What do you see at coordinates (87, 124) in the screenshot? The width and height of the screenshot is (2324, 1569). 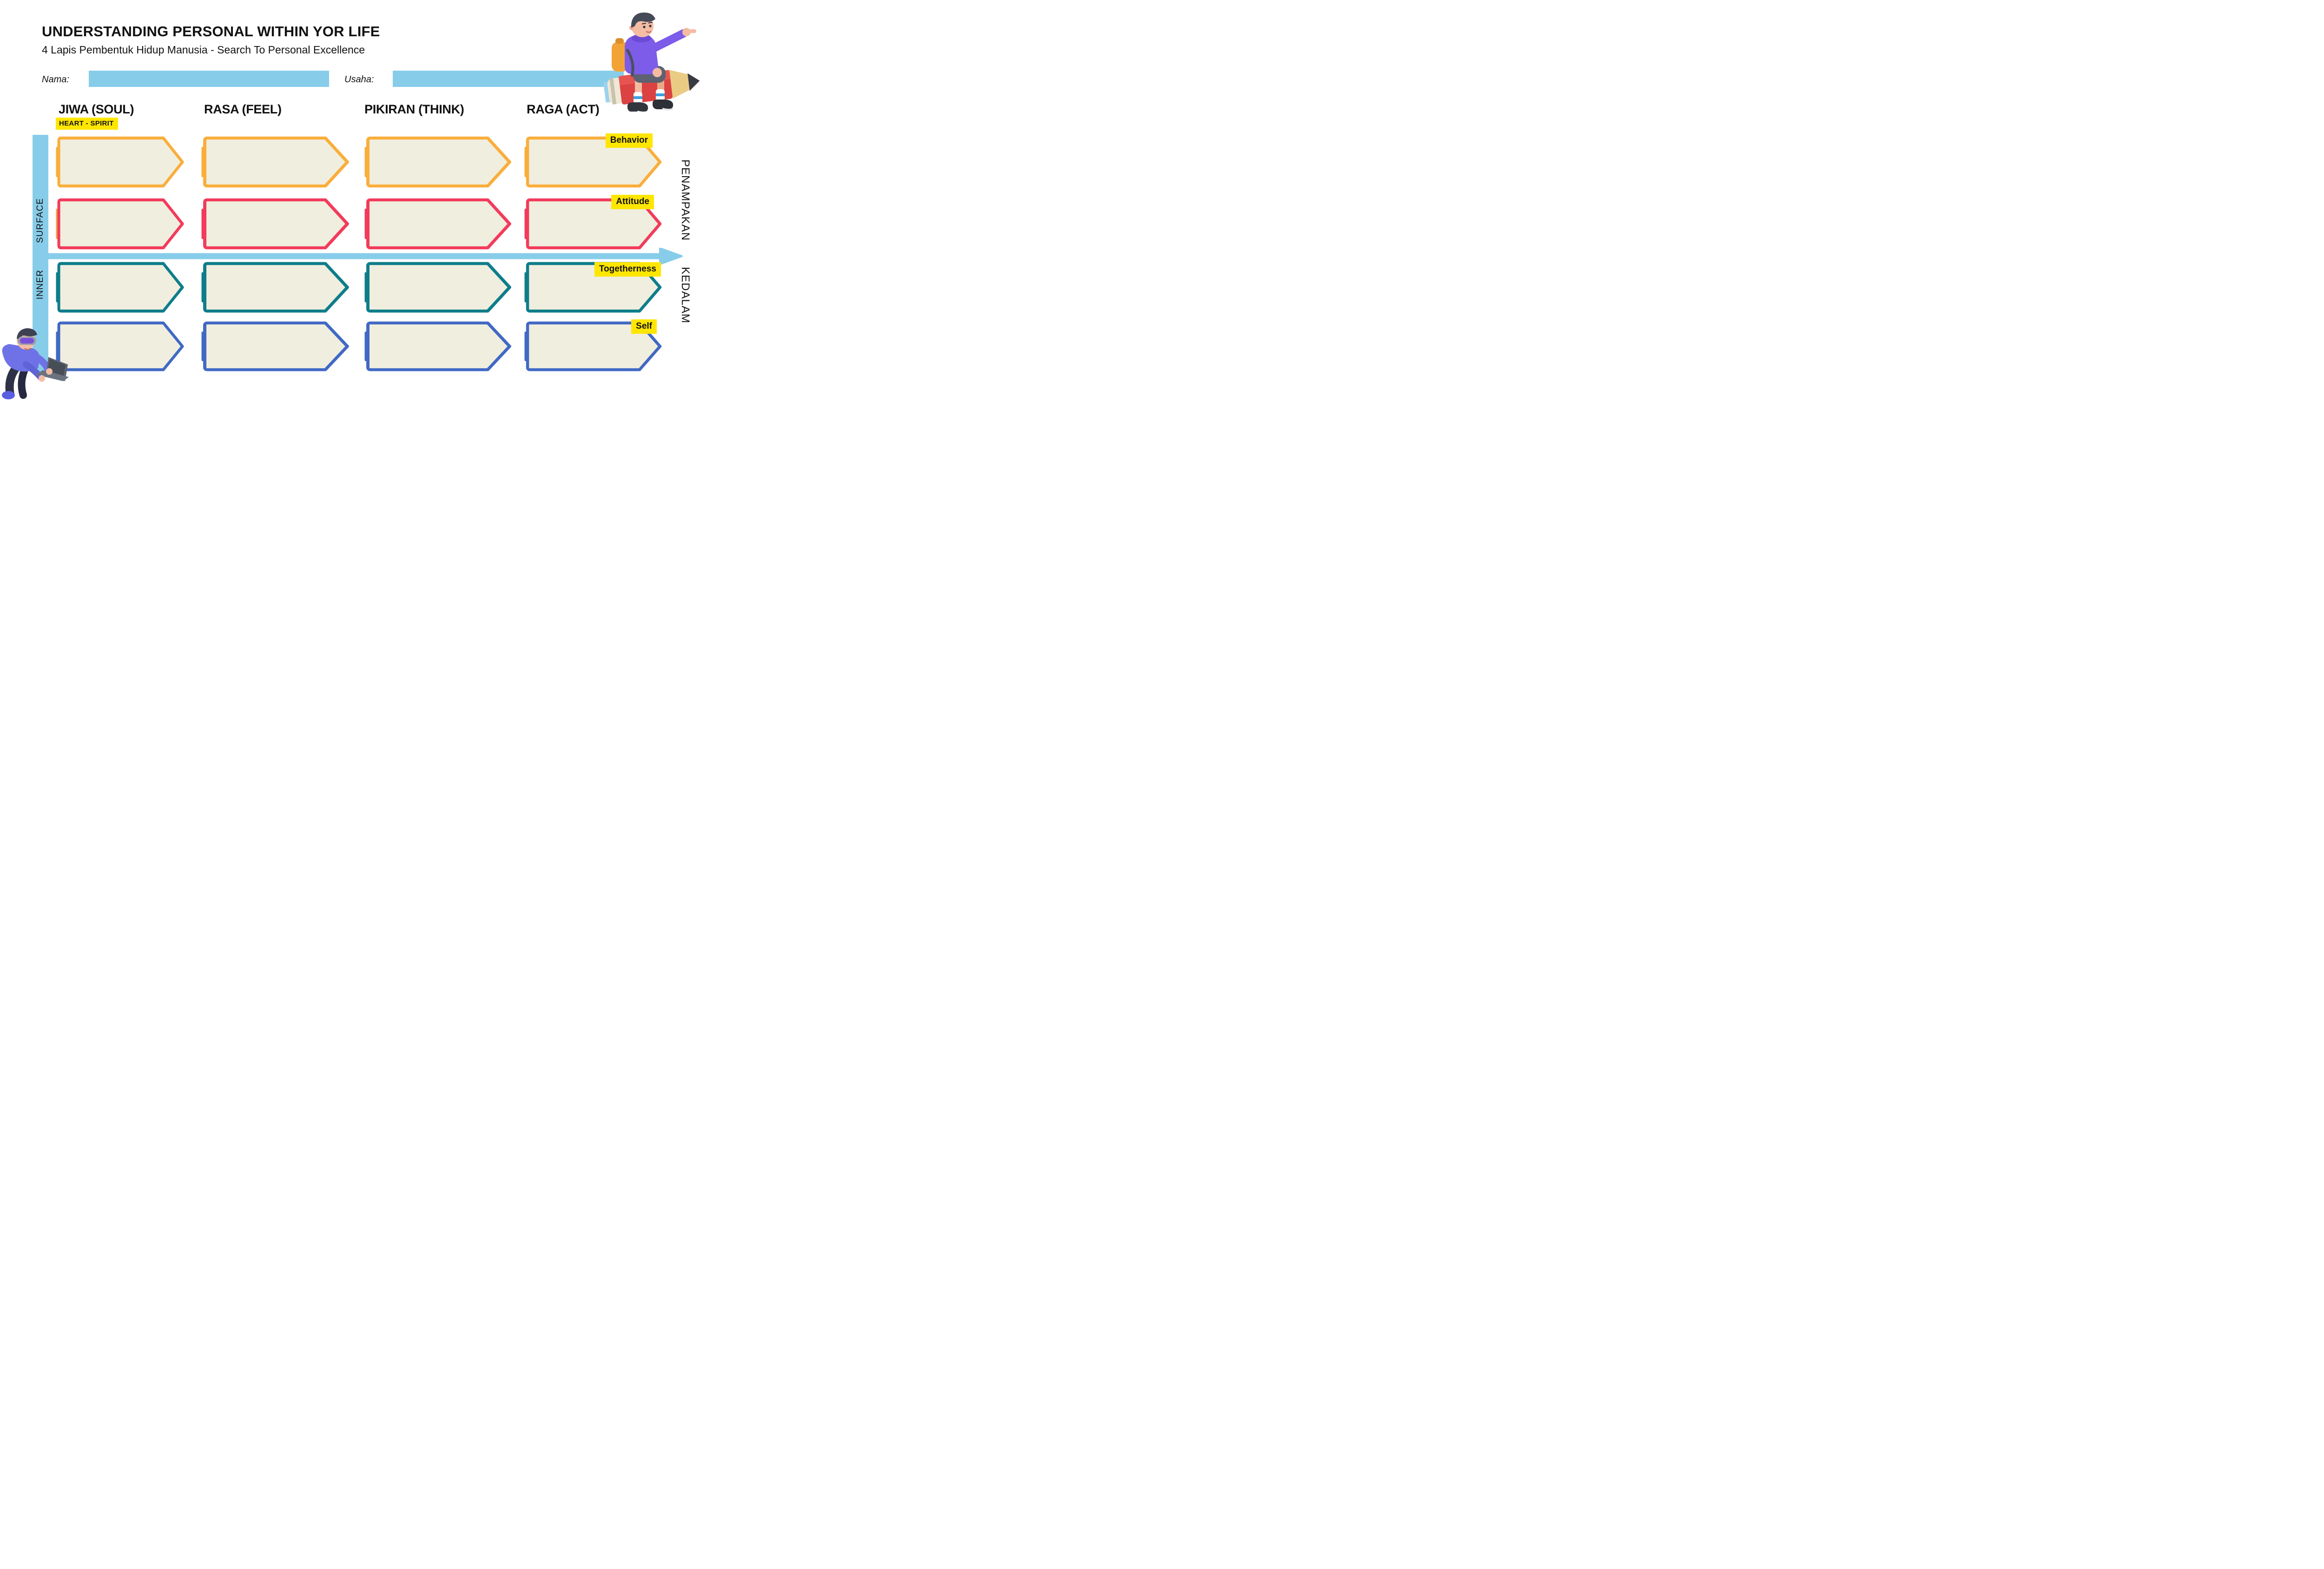 I see `heart-spirit-tag: HEART - SPIRIT` at bounding box center [87, 124].